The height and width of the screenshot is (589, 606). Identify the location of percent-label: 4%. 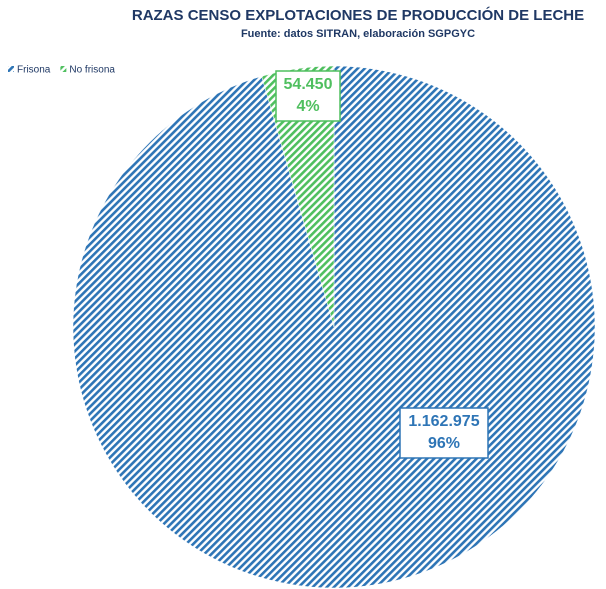
(307, 106).